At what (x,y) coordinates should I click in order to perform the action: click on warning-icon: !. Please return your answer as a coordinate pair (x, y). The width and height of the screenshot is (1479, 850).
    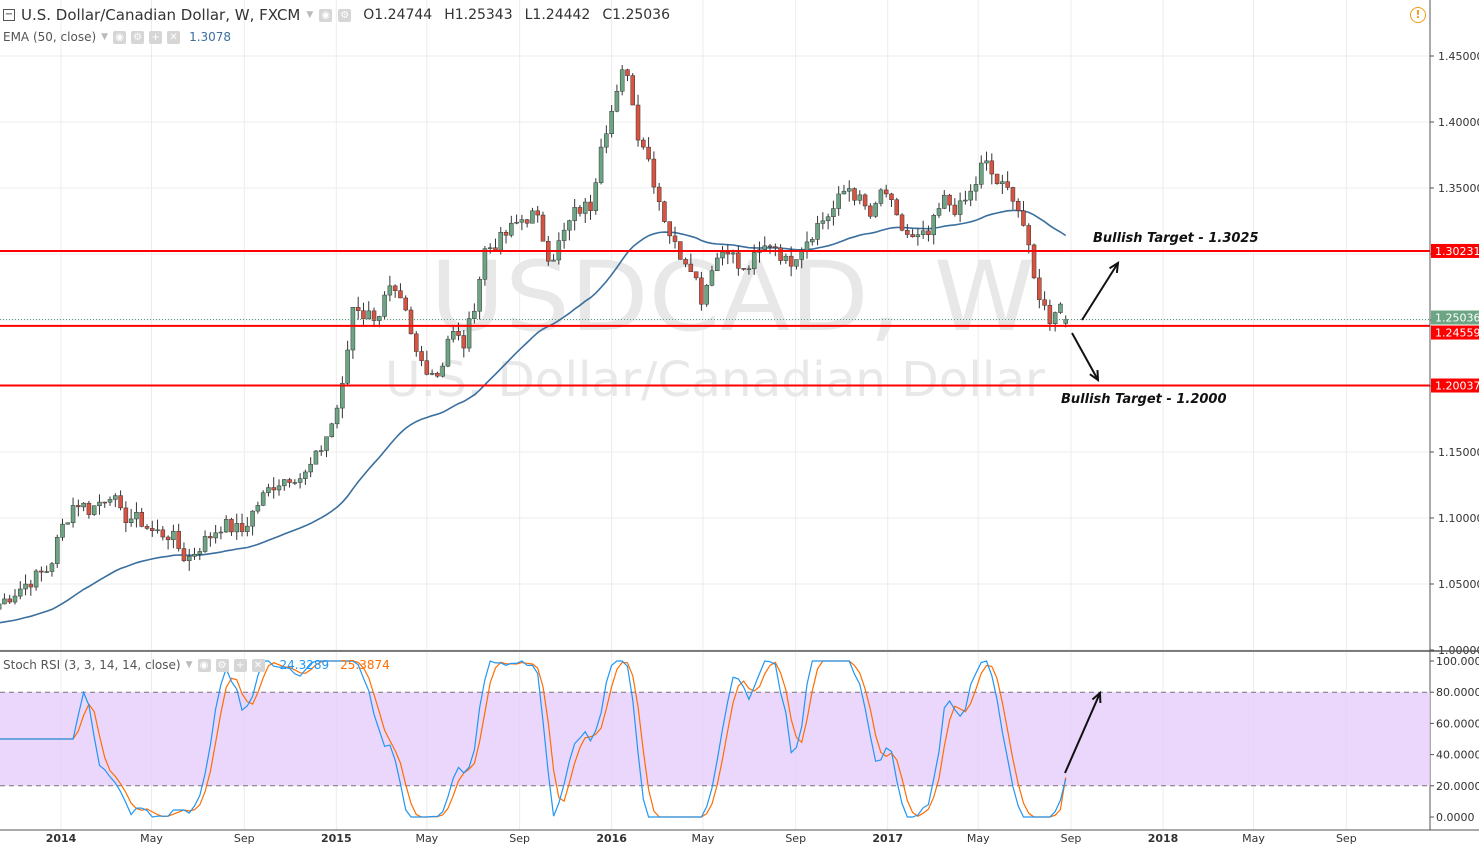
    Looking at the image, I should click on (1418, 15).